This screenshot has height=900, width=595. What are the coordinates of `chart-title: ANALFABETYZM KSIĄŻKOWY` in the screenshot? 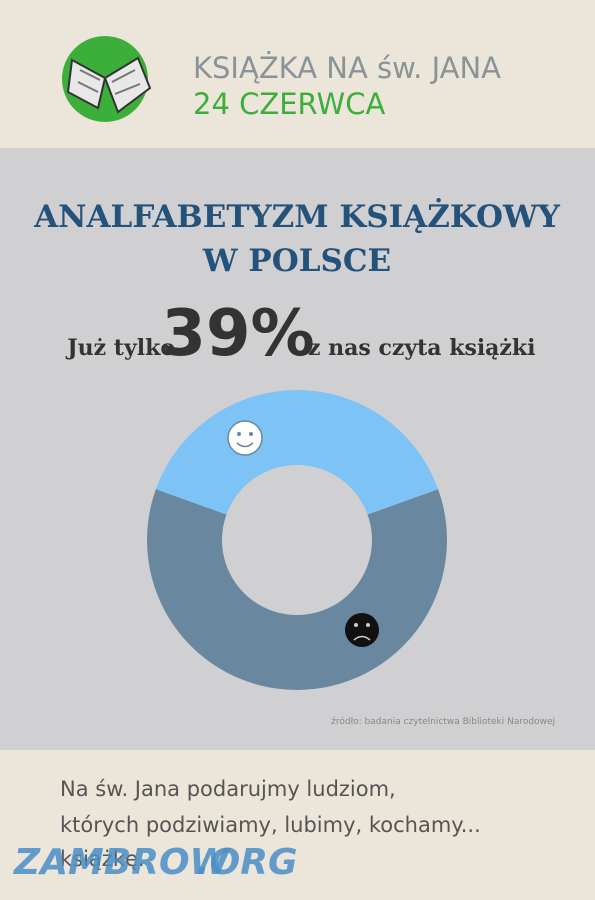 It's located at (297, 216).